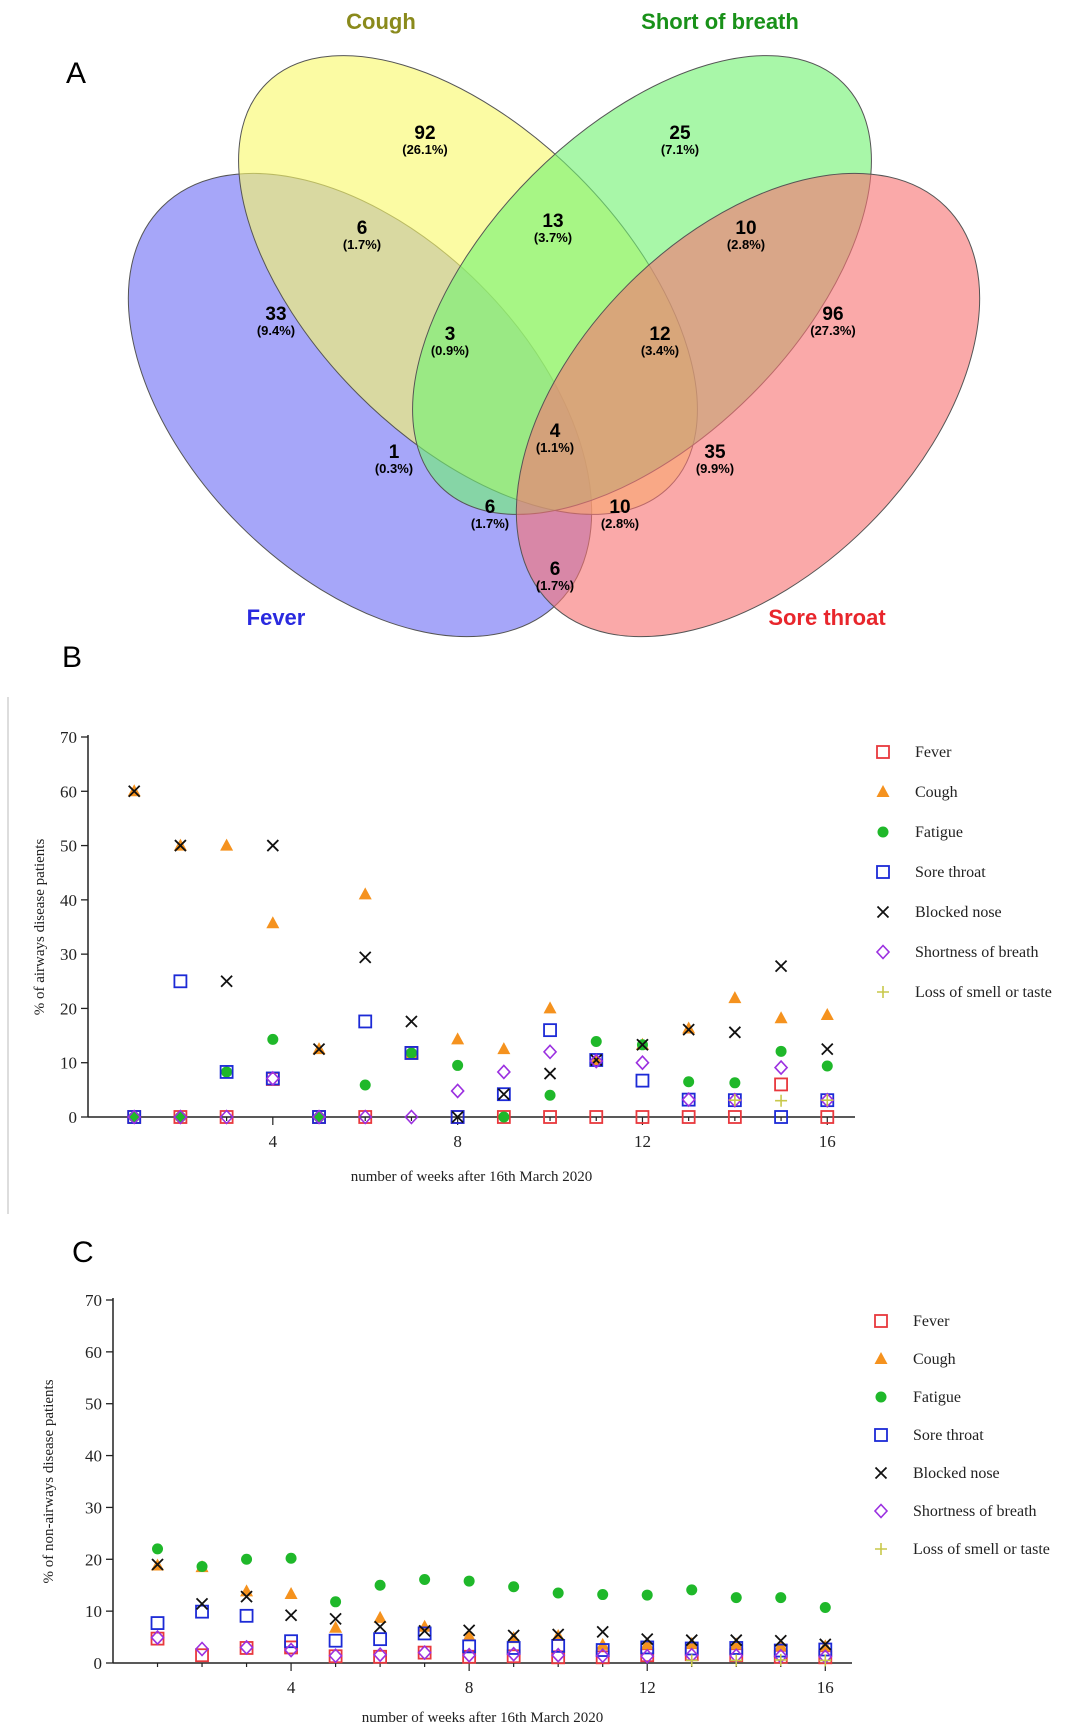 The image size is (1078, 1729). What do you see at coordinates (934, 1359) in the screenshot?
I see `chart-c-legend-label: Cough` at bounding box center [934, 1359].